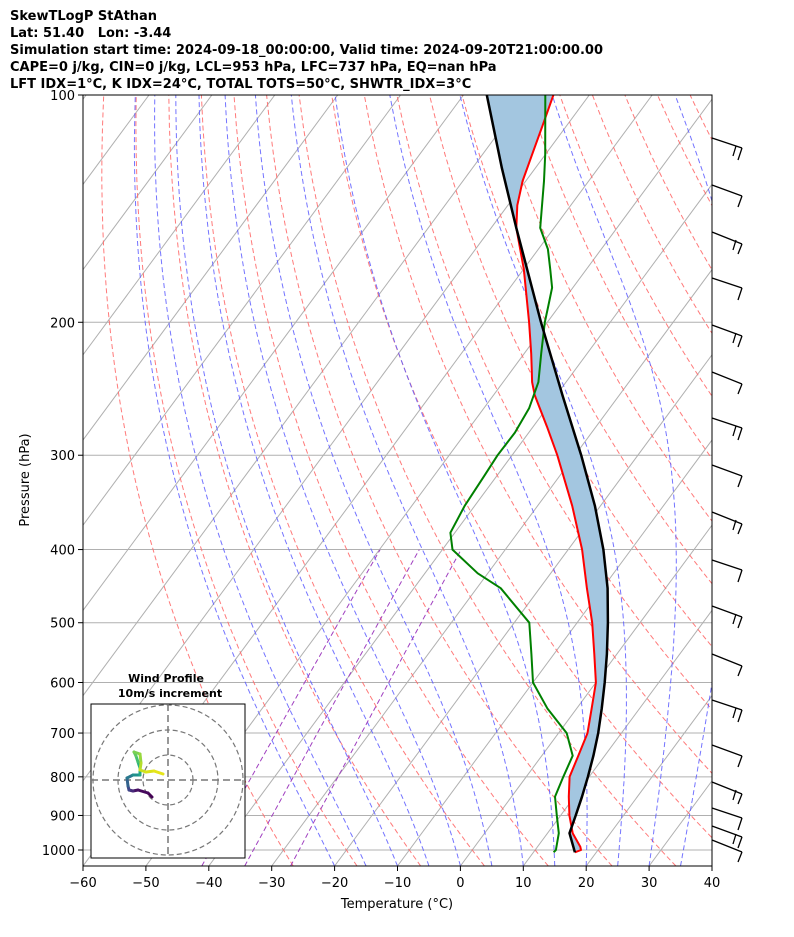 This screenshot has width=794, height=937. I want to click on x-tick-label: 0, so click(460, 883).